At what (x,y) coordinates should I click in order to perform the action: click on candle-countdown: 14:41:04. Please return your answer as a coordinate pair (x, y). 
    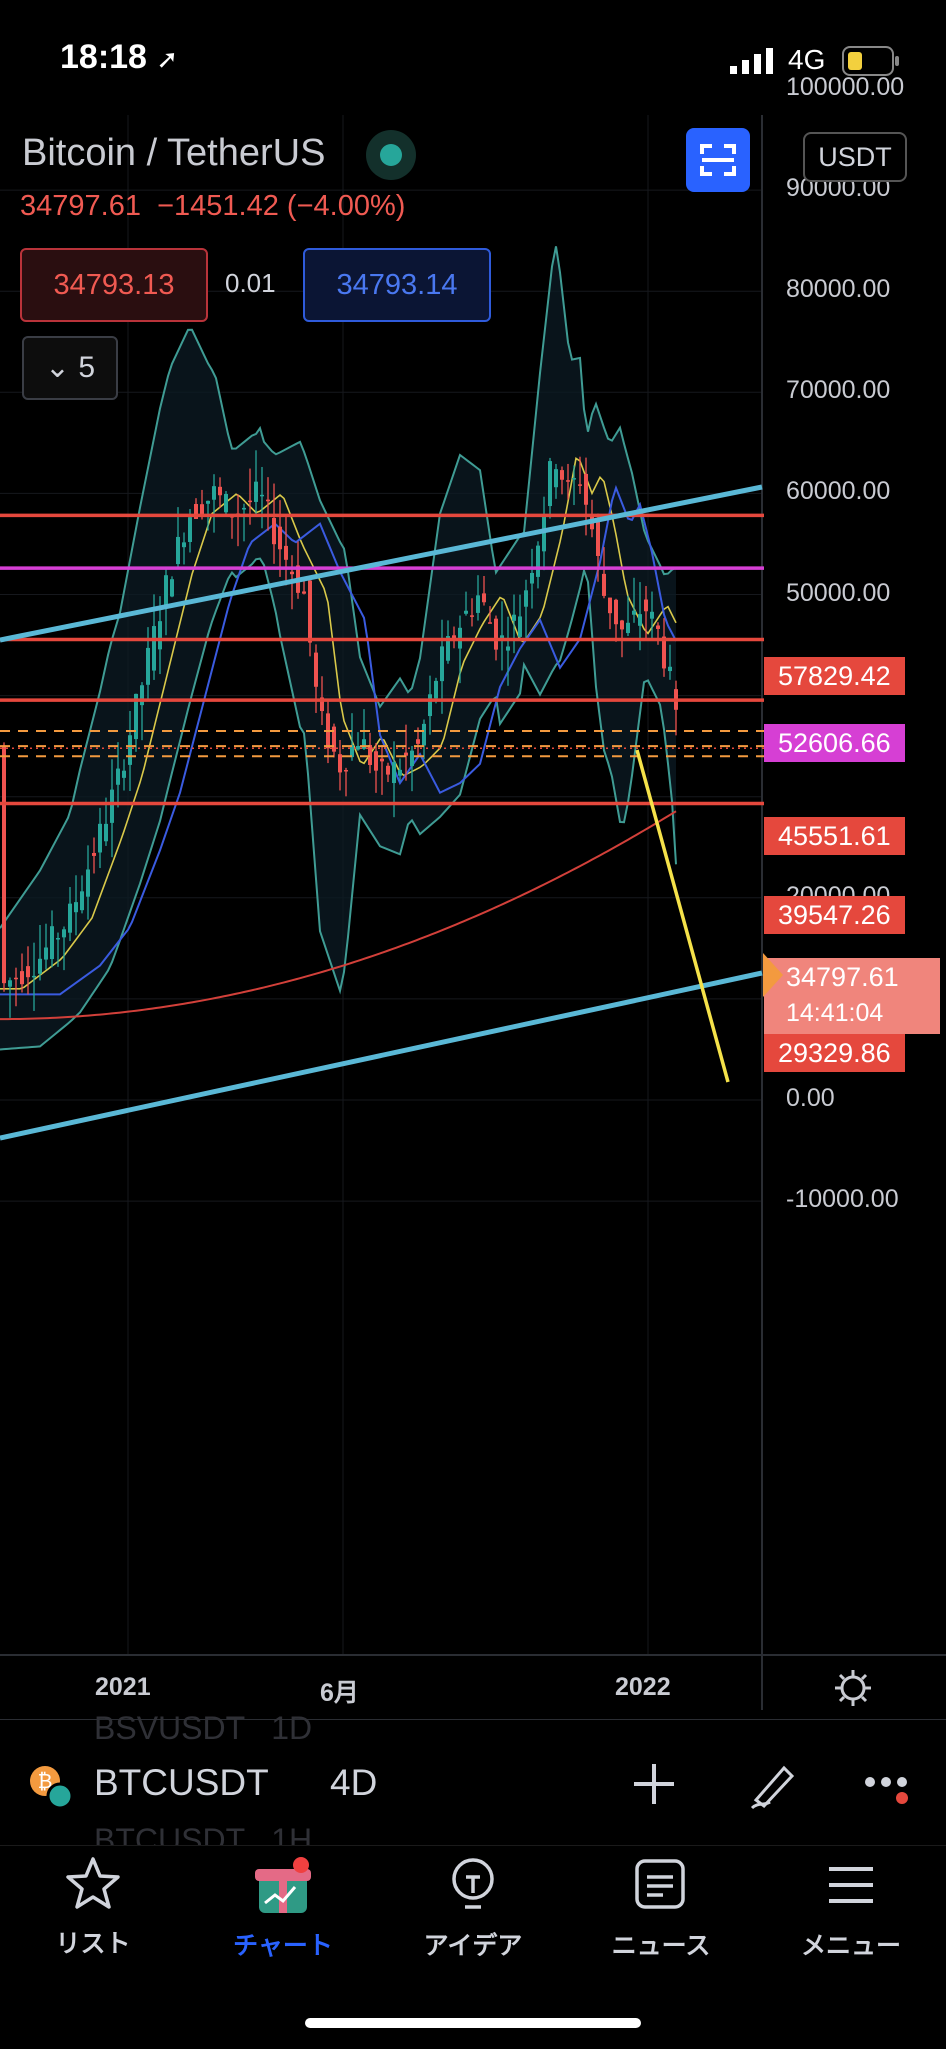
    Looking at the image, I should click on (835, 1013).